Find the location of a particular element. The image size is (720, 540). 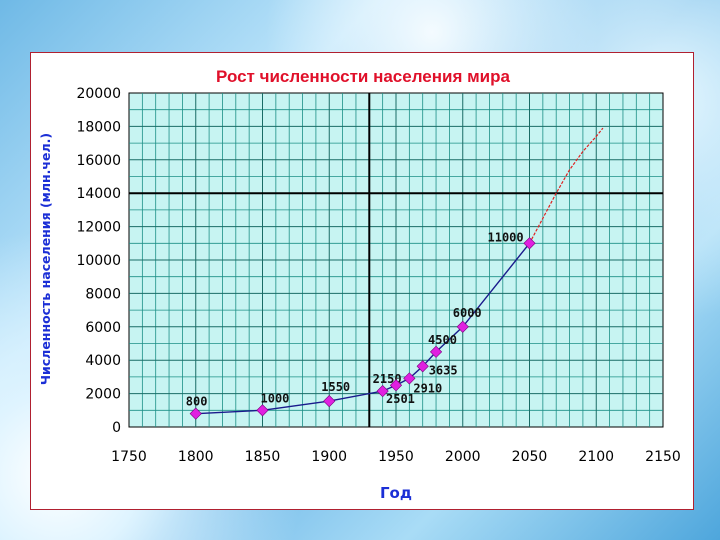

data-label: 2501 is located at coordinates (400, 399).